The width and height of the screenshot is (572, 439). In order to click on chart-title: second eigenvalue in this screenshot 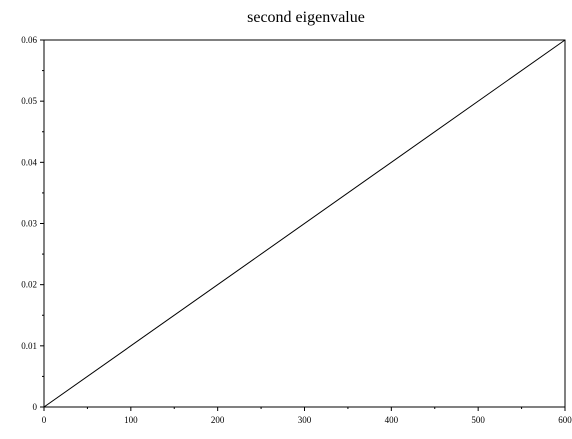, I will do `click(306, 17)`.